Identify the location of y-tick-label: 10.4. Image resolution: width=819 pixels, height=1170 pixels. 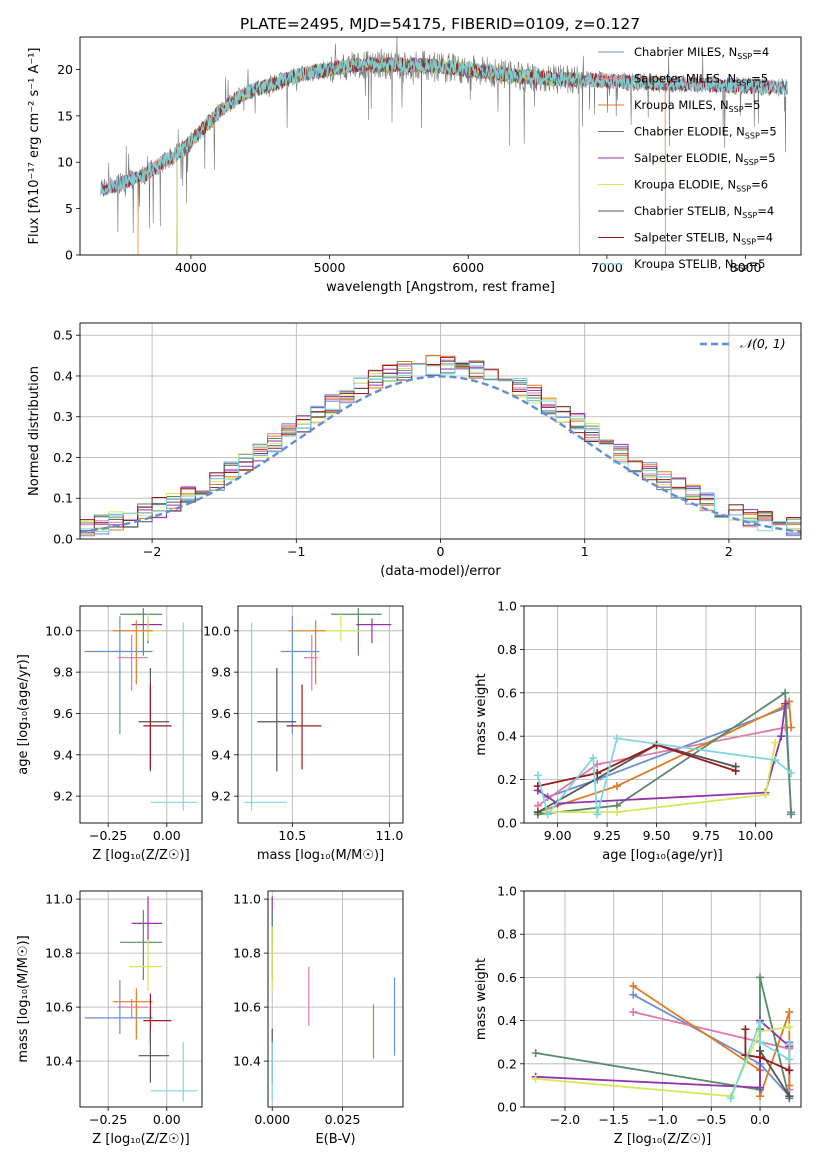
(247, 1061).